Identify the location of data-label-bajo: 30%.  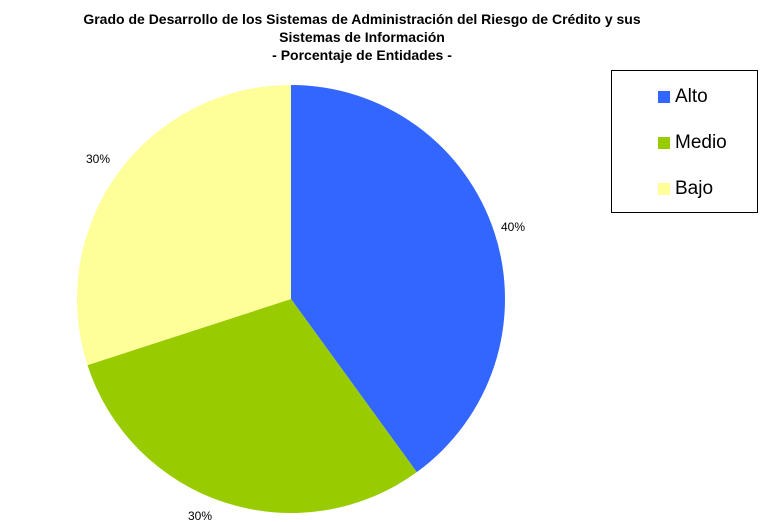
(98, 159).